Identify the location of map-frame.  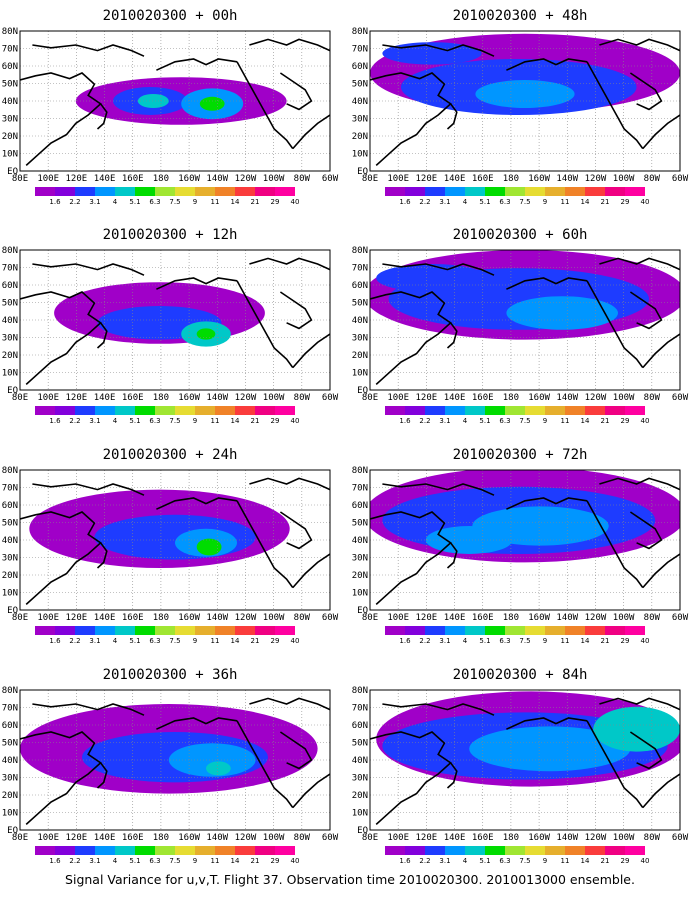
(175, 540).